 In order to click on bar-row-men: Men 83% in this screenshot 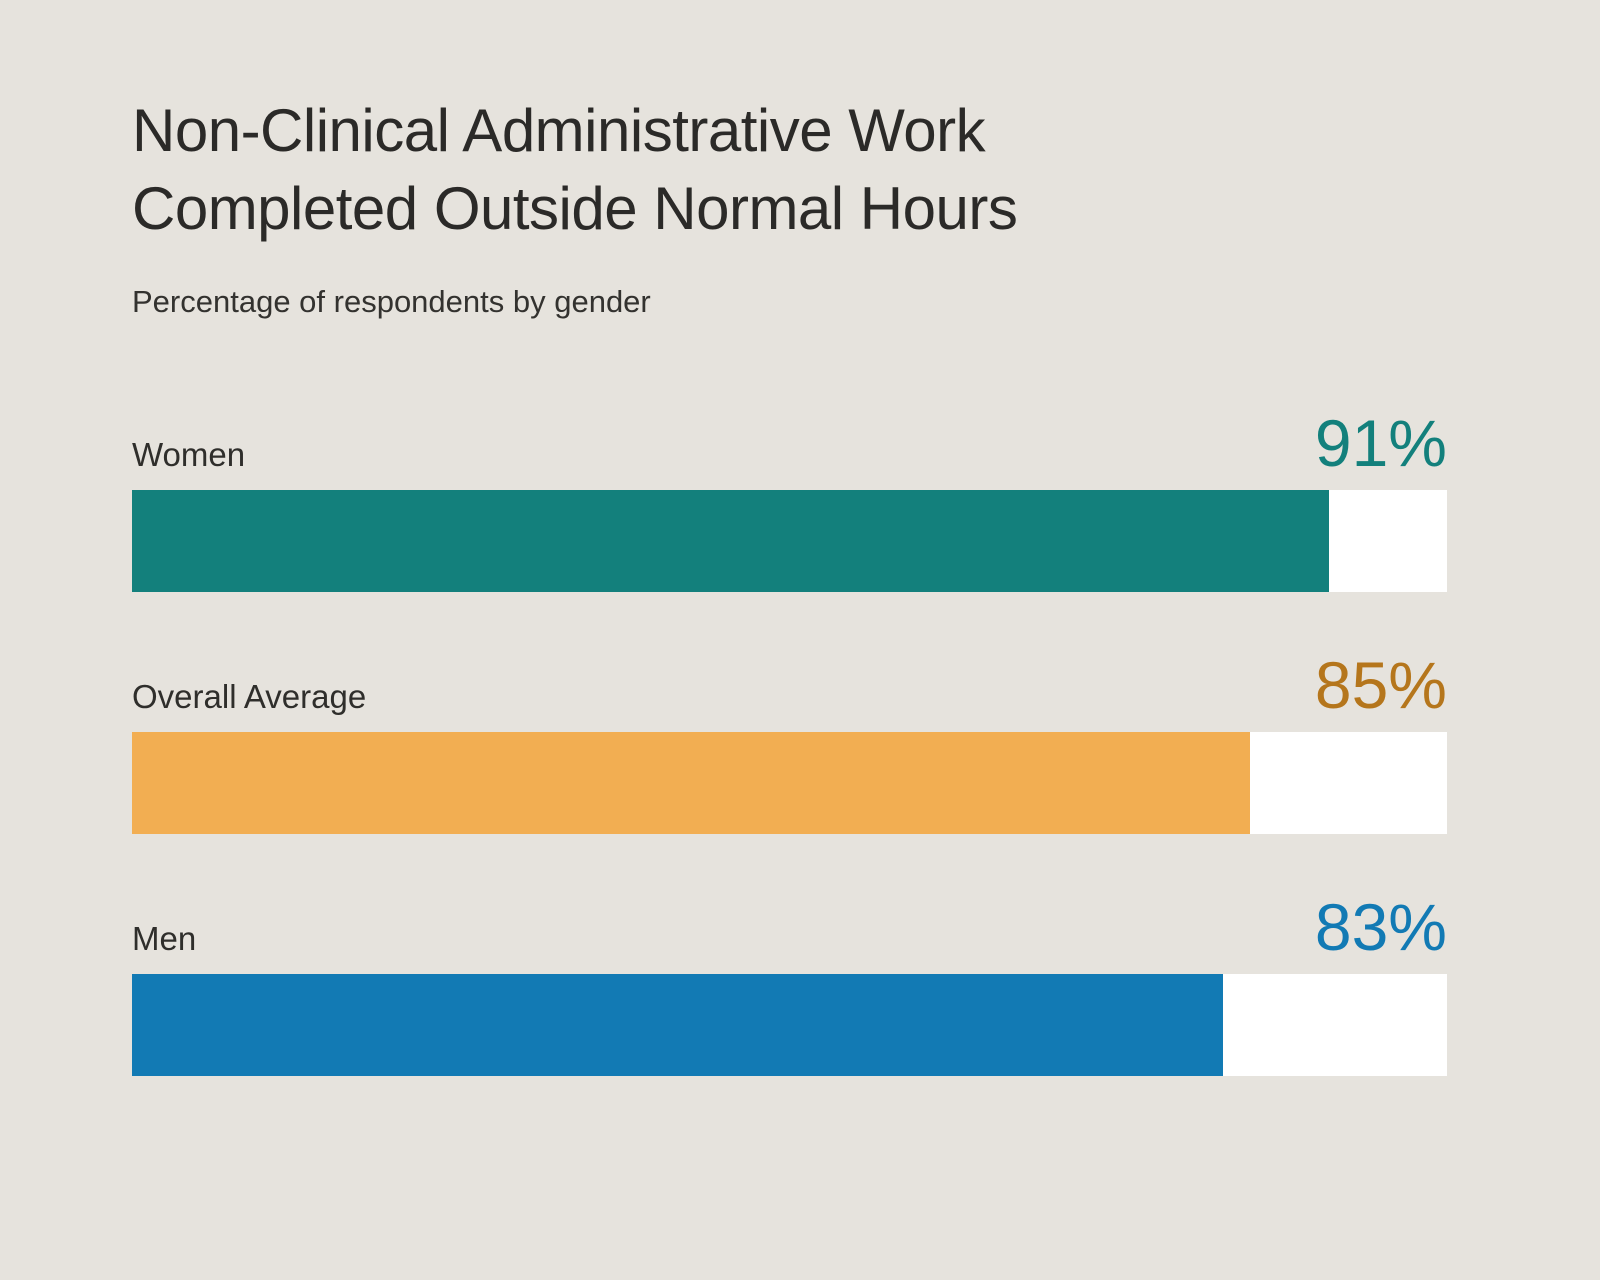, I will do `click(789, 985)`.